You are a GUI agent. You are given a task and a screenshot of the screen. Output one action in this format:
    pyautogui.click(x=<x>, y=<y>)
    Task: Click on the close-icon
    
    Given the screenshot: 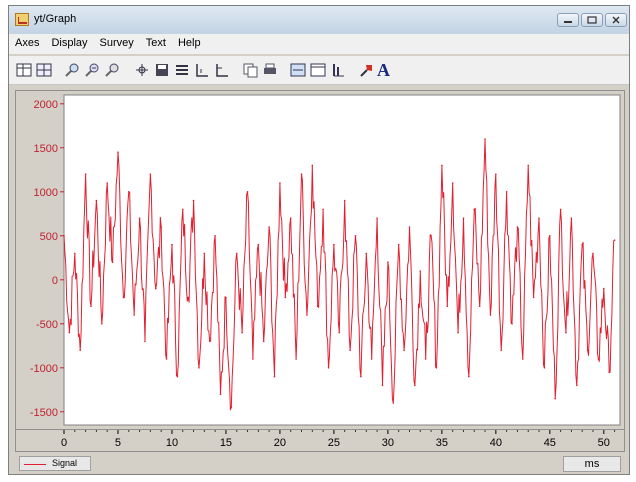 What is the action you would take?
    pyautogui.click(x=616, y=20)
    